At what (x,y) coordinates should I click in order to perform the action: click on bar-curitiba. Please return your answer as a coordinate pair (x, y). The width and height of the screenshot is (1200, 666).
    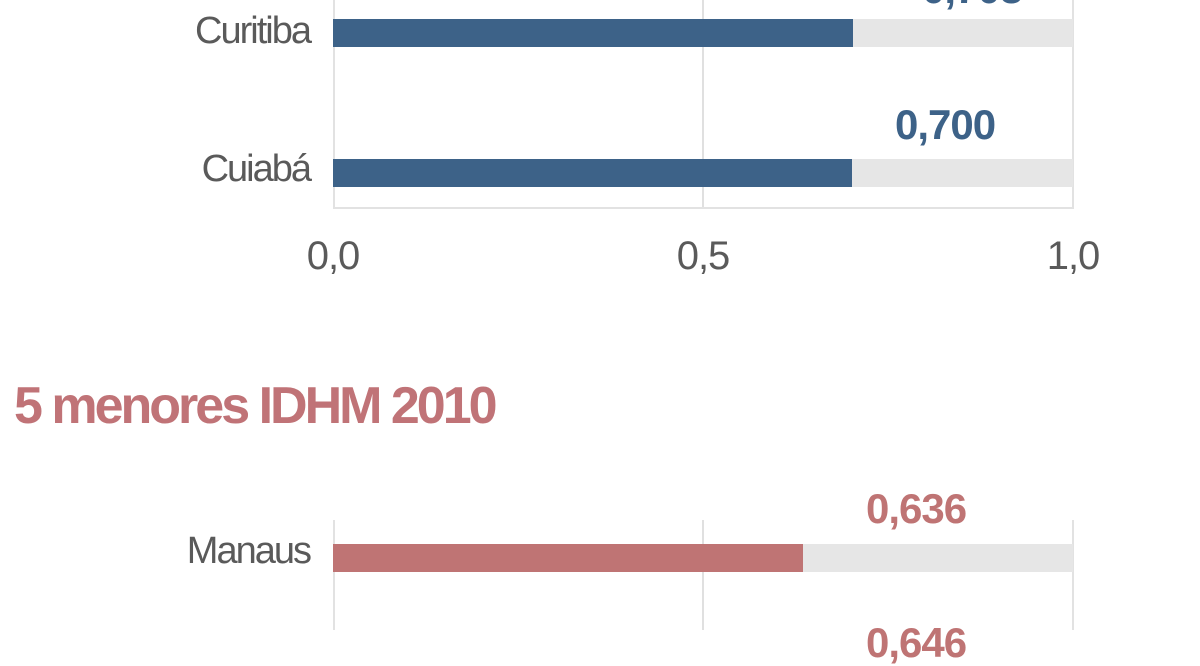
    Looking at the image, I should click on (593, 33).